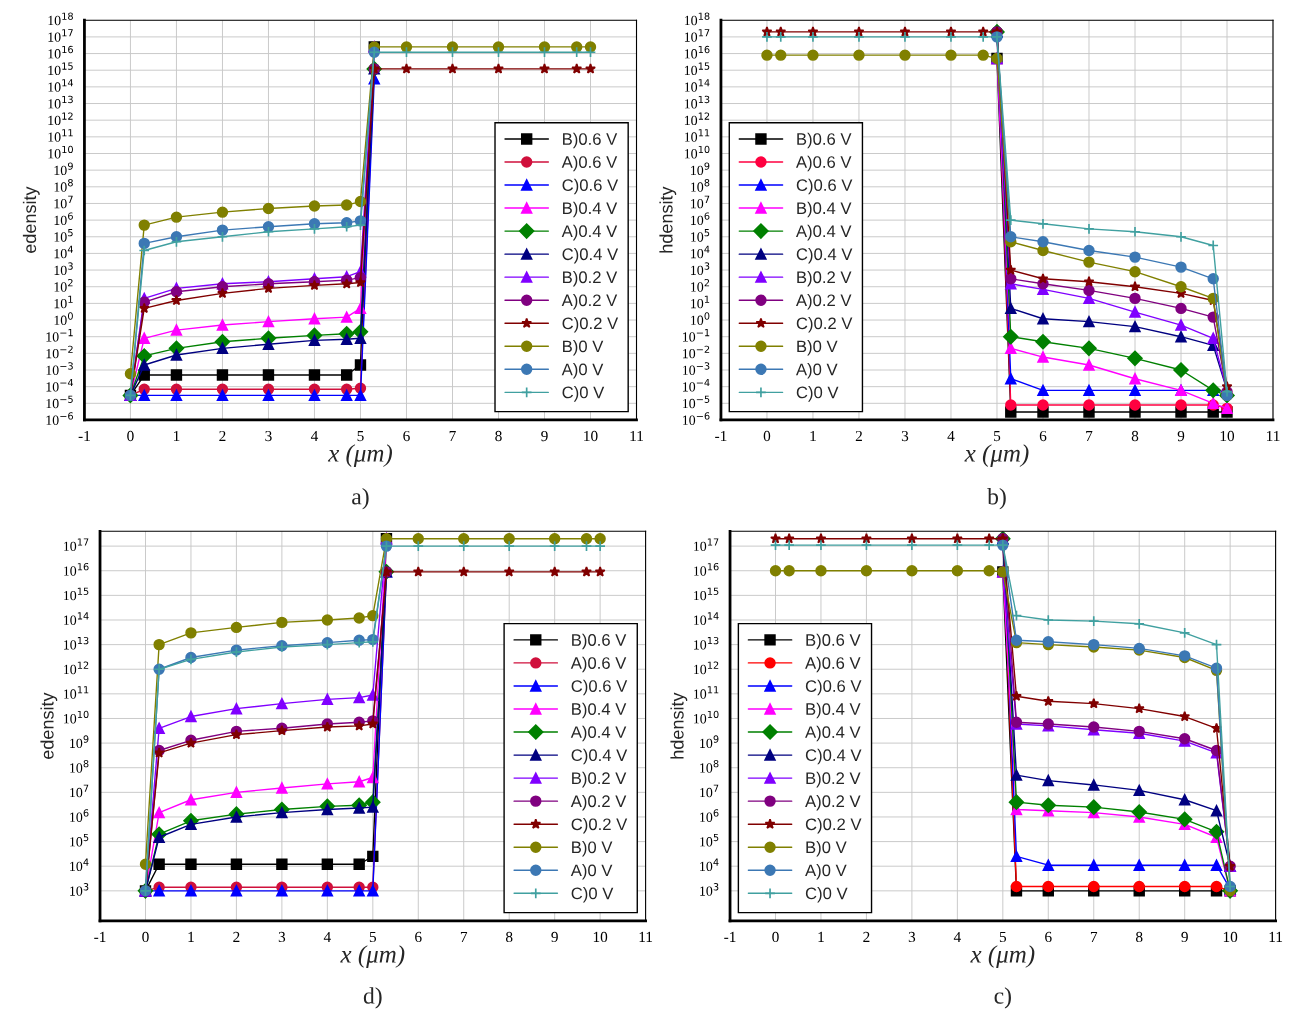 This screenshot has height=1012, width=1299. I want to click on x-tick-label: 11, so click(636, 435).